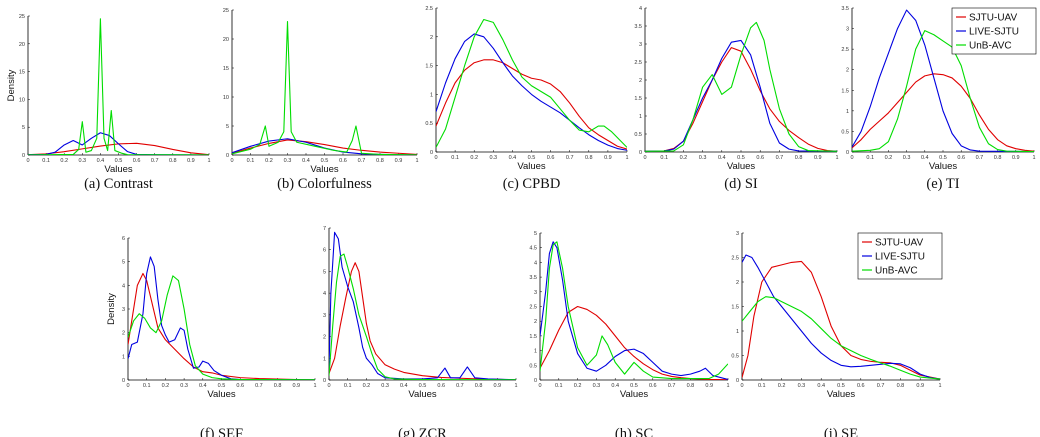 This screenshot has width=1040, height=437. What do you see at coordinates (226, 11) in the screenshot?
I see `y-tick-label: 25` at bounding box center [226, 11].